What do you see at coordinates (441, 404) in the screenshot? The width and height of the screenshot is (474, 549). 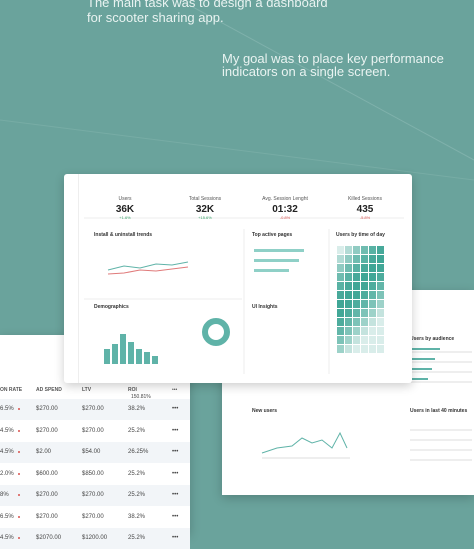 I see `list-lines` at bounding box center [441, 404].